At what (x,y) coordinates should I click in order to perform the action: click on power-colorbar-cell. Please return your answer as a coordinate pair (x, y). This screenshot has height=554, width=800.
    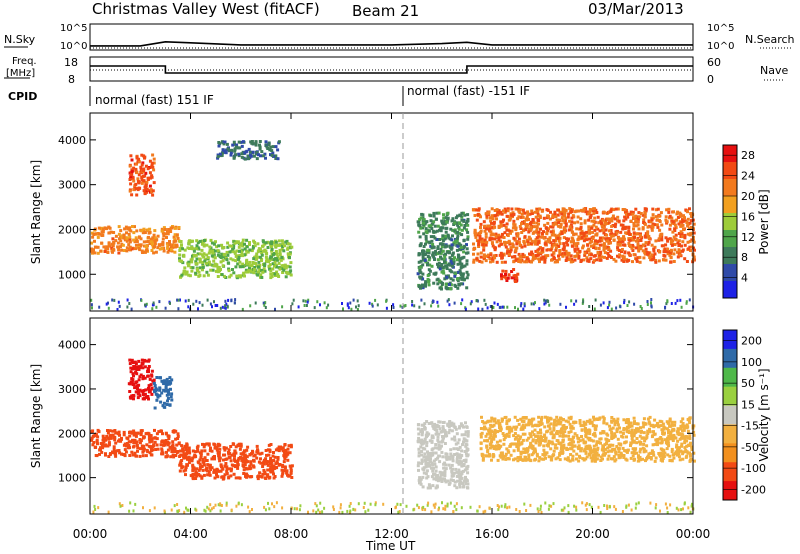
    Looking at the image, I should click on (730, 222).